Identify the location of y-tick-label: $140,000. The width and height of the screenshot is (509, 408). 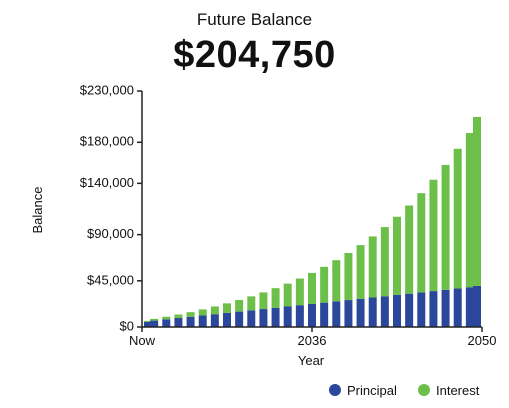
(107, 182).